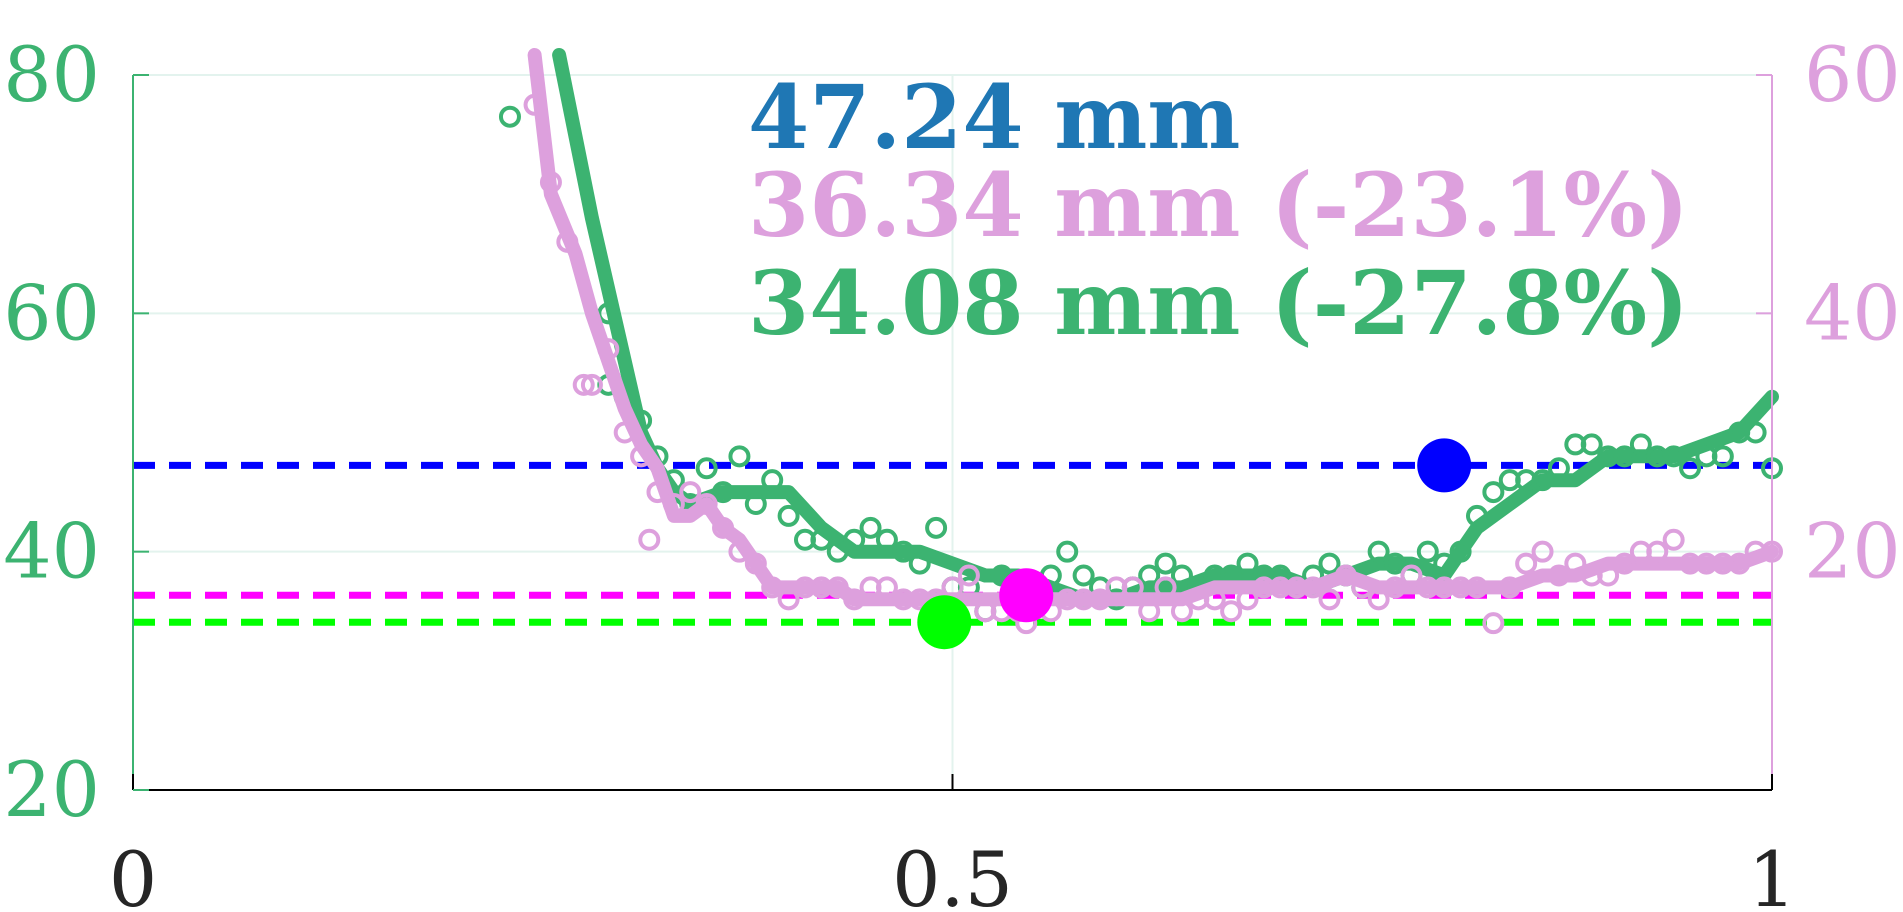  Describe the element at coordinates (952, 873) in the screenshot. I see `x-tick-label: 0.5` at that location.